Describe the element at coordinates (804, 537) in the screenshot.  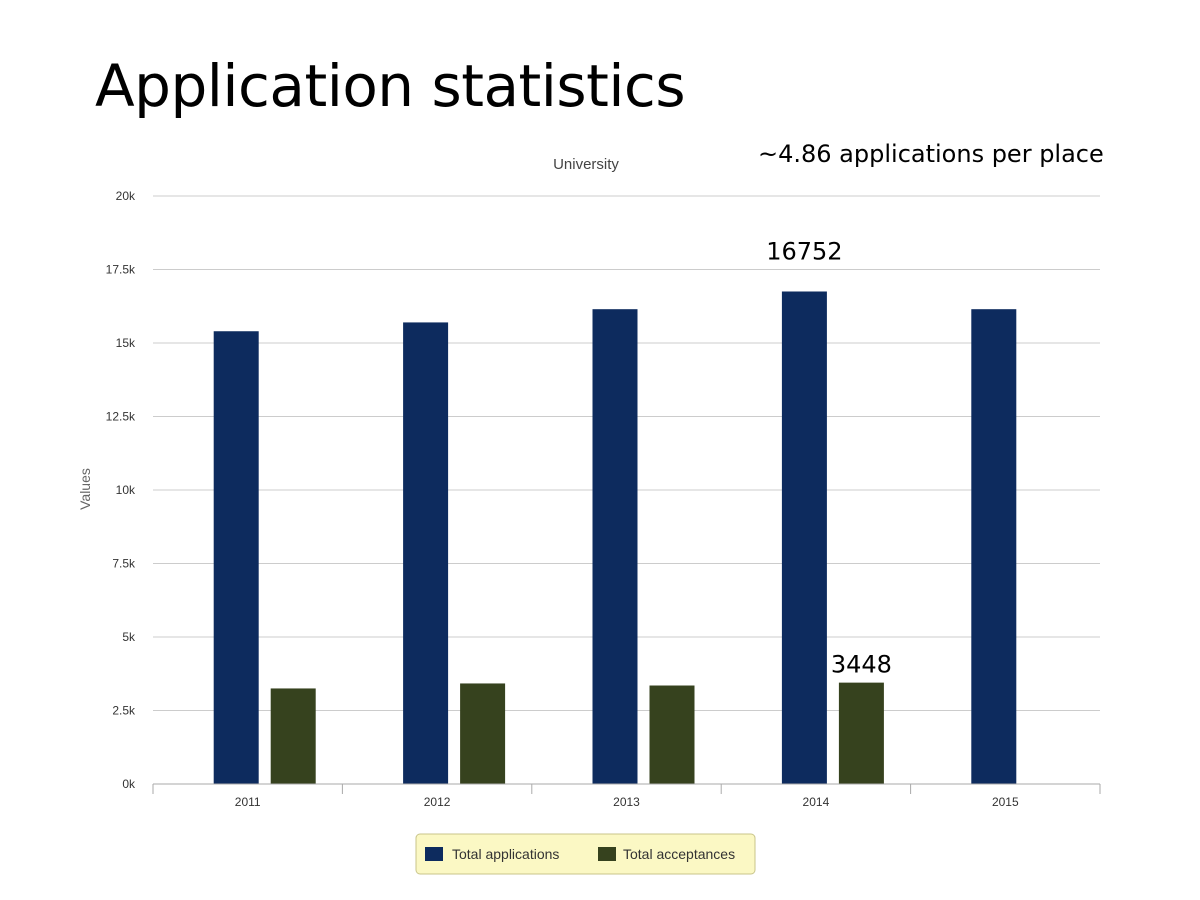
I see `bar-applications-2014` at that location.